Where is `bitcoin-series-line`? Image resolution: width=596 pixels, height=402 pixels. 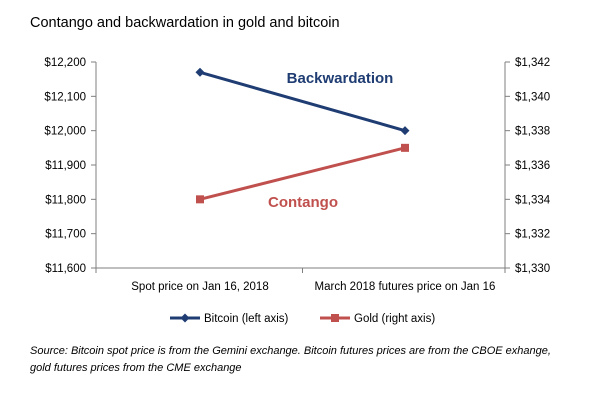 bitcoin-series-line is located at coordinates (302, 101).